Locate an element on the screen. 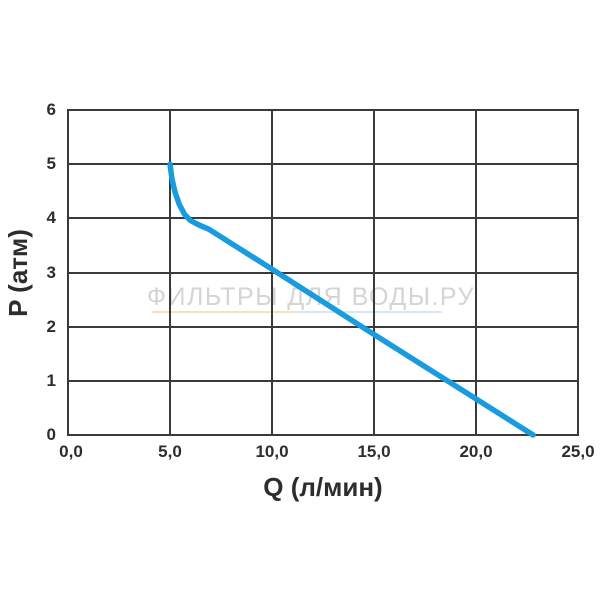 The height and width of the screenshot is (600, 600). x-tick-0: 0,0 is located at coordinates (71, 451).